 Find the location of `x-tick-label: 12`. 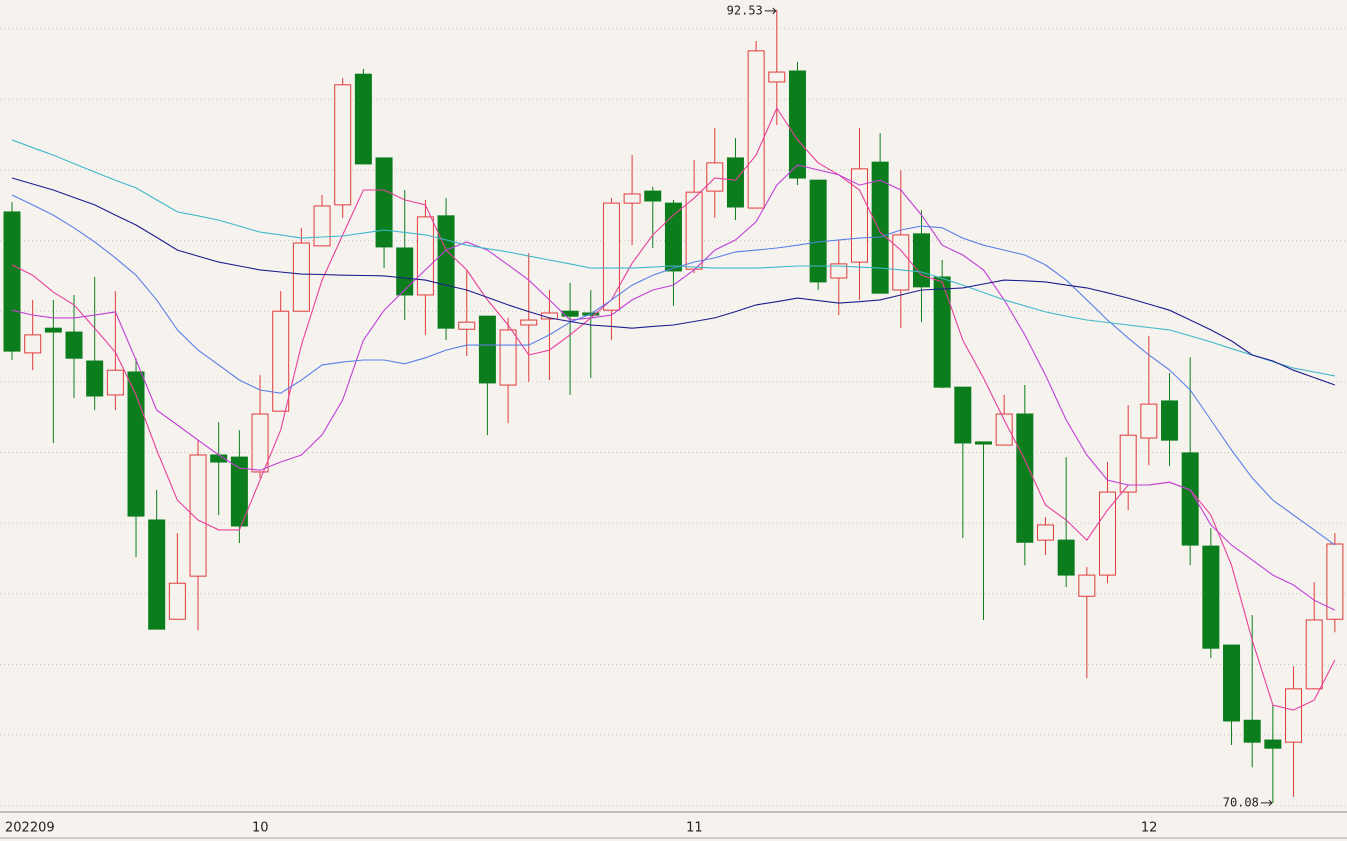

x-tick-label: 12 is located at coordinates (1149, 828).